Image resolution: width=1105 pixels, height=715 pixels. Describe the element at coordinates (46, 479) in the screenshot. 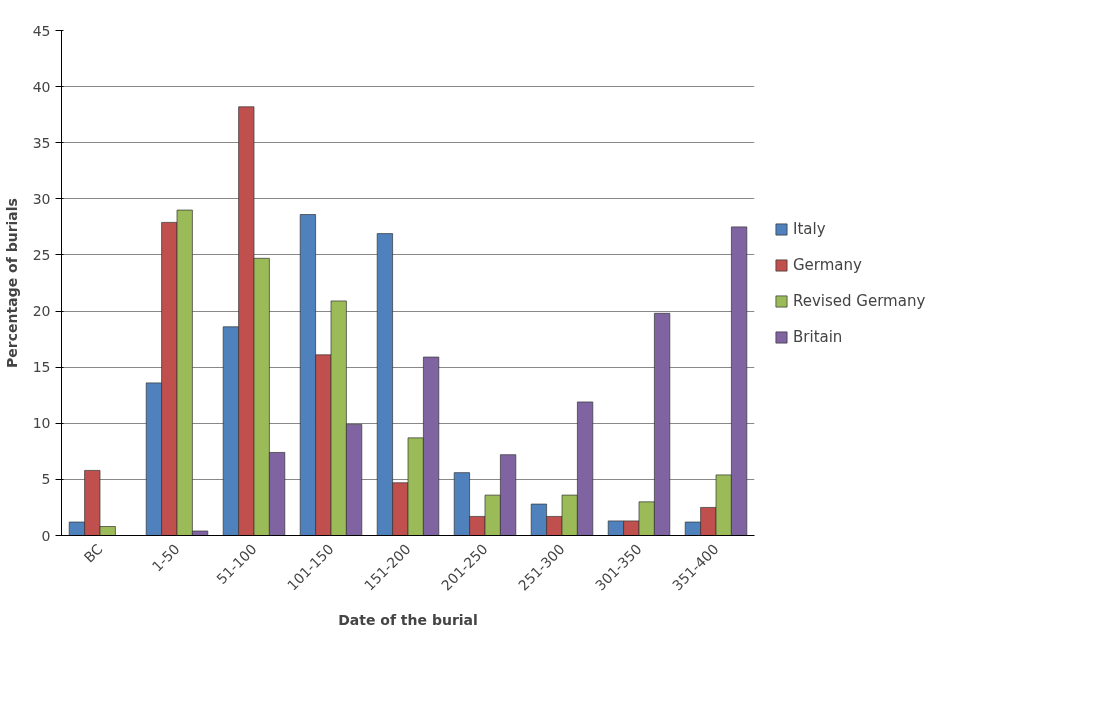

I see `y-tick-label: 5` at that location.